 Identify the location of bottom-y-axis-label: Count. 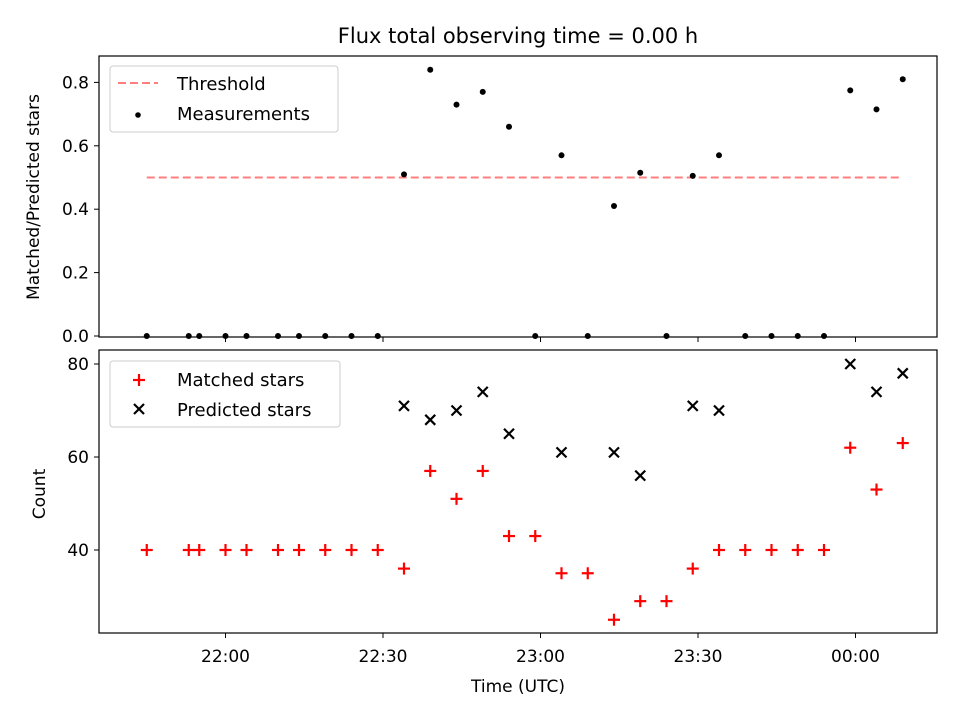
(40, 493).